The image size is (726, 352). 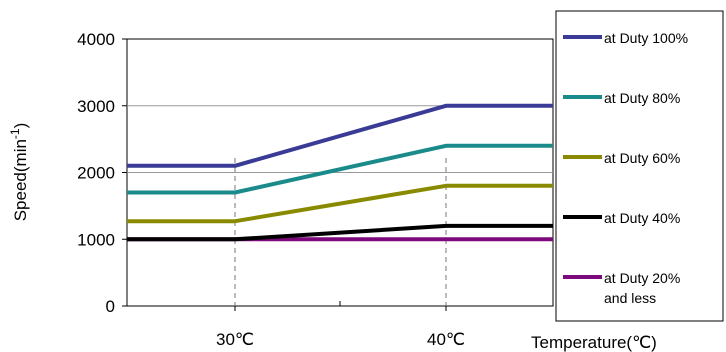 What do you see at coordinates (235, 339) in the screenshot?
I see `x-tick-label: 30℃` at bounding box center [235, 339].